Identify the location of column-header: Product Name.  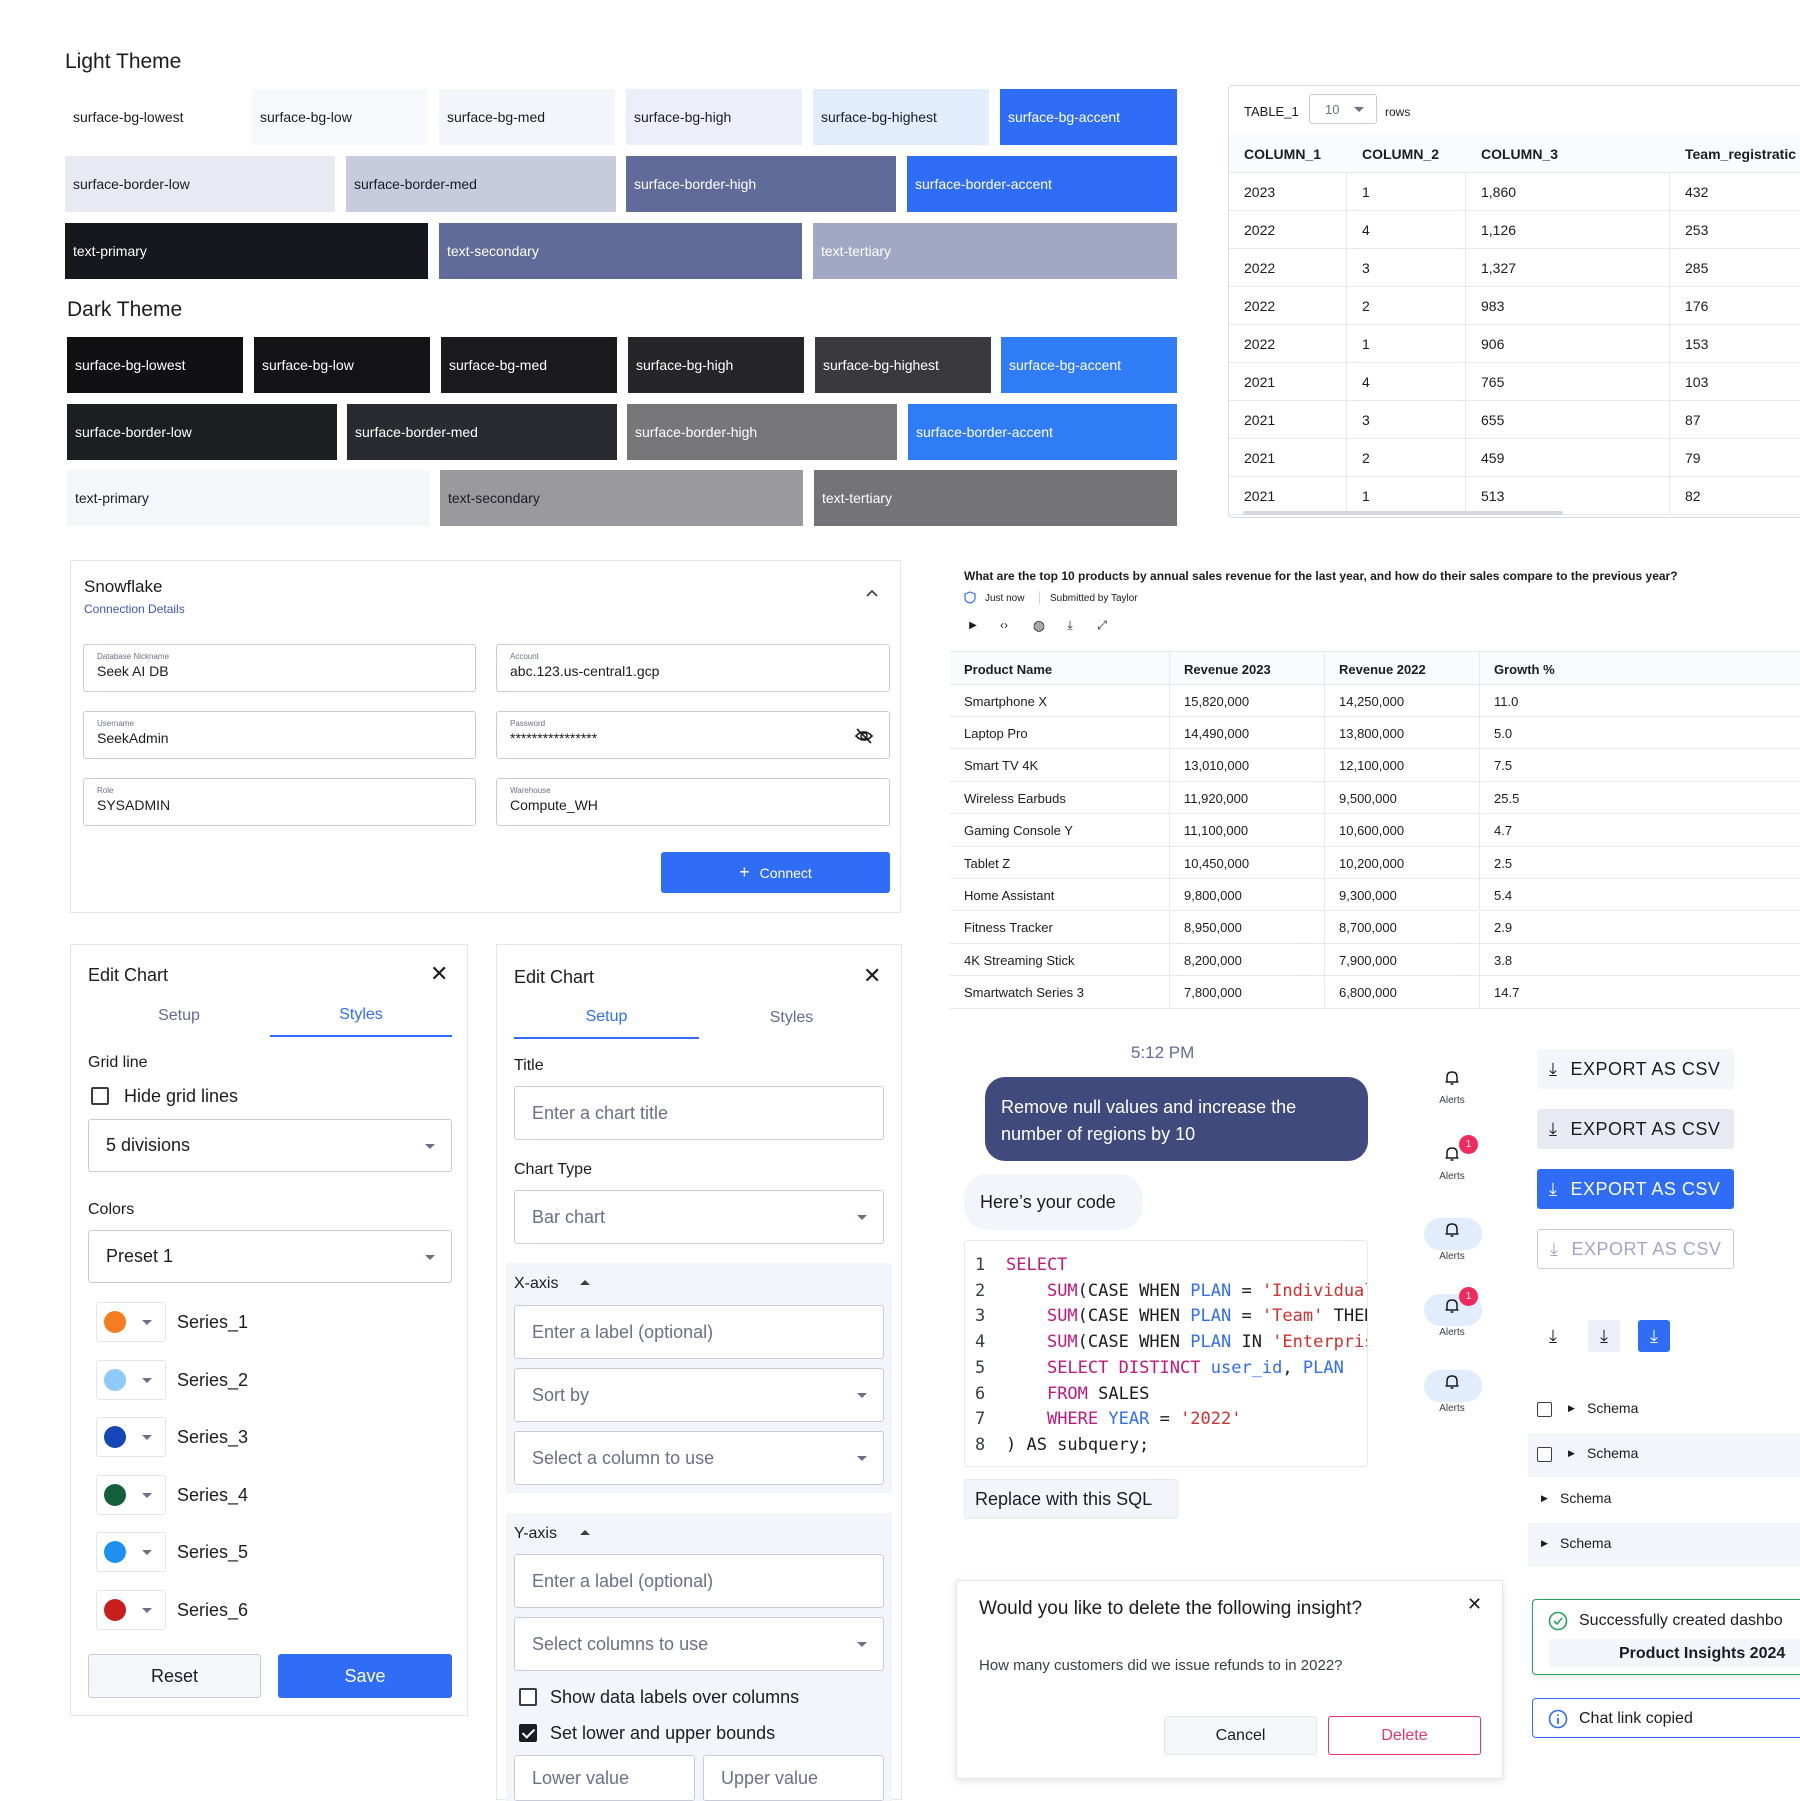
(1060, 669).